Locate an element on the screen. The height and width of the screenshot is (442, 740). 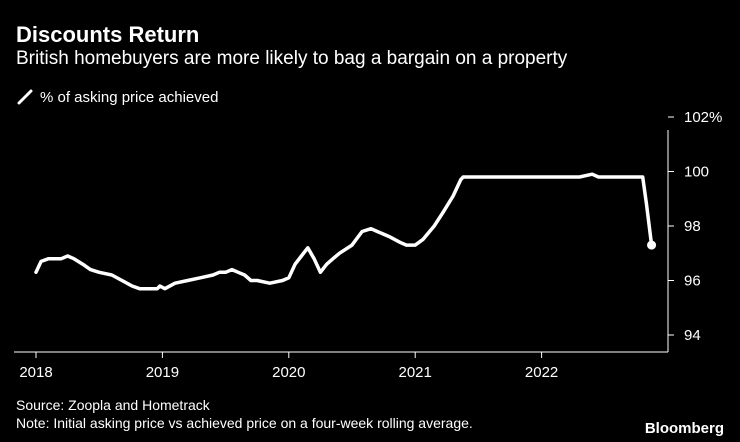
y-tick-label: 96 is located at coordinates (692, 281).